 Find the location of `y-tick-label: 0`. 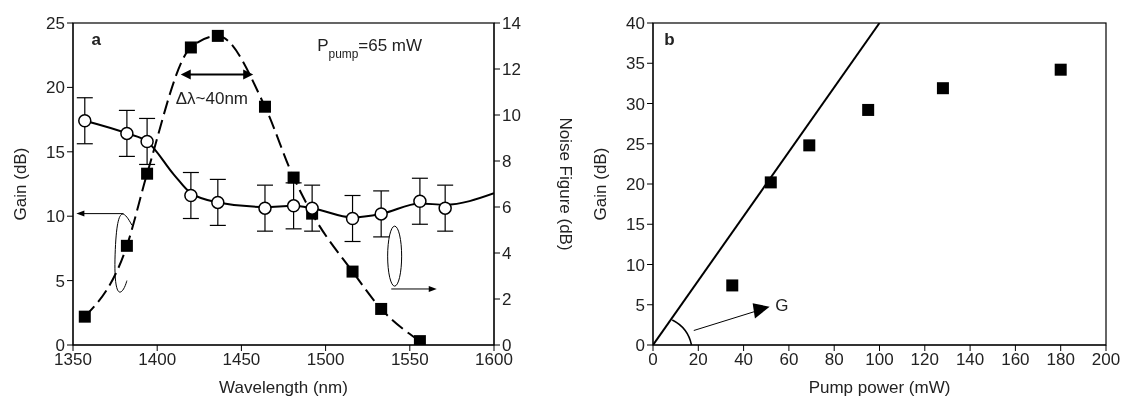

y-tick-label: 0 is located at coordinates (640, 346).